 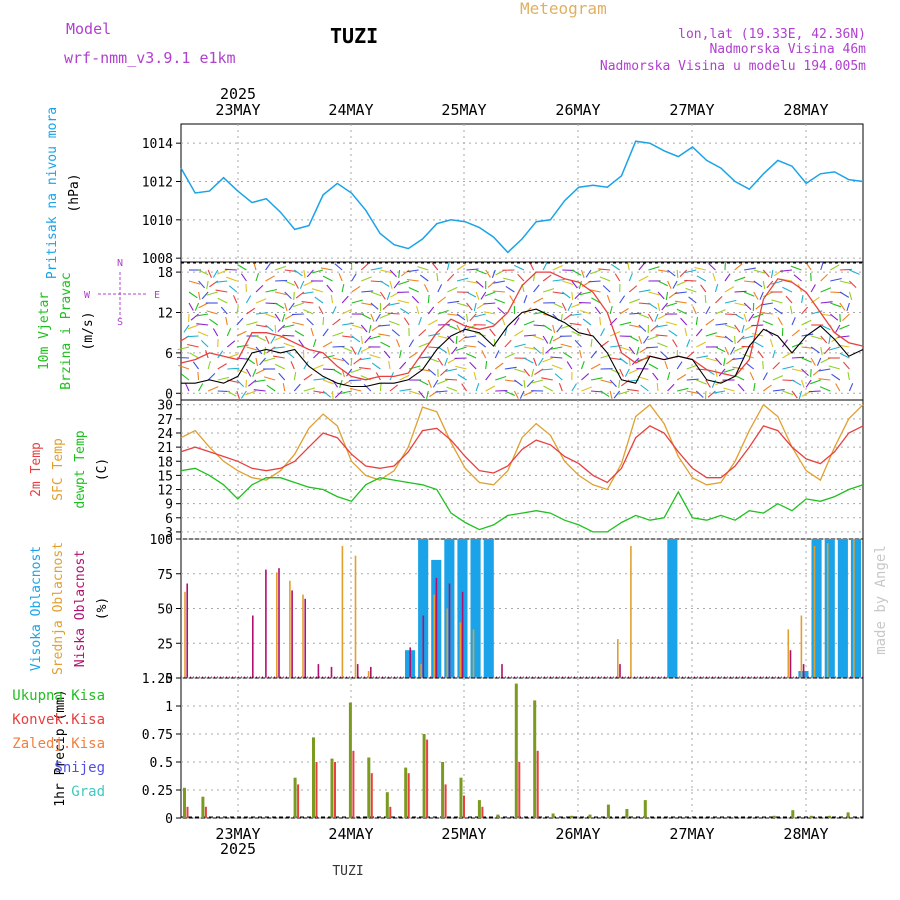 What do you see at coordinates (691, 110) in the screenshot?
I see `x-day-top-4: 27MAY` at bounding box center [691, 110].